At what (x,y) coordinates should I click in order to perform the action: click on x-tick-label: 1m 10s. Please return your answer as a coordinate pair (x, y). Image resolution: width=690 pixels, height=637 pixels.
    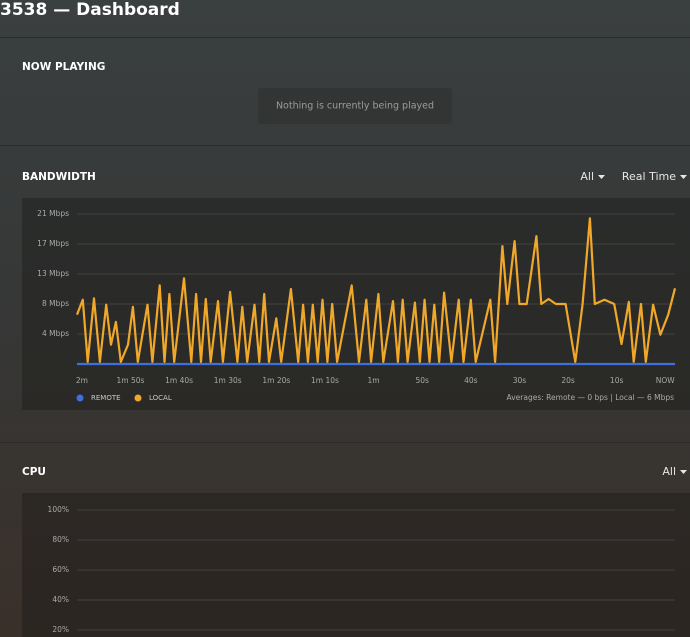
    Looking at the image, I should click on (325, 380).